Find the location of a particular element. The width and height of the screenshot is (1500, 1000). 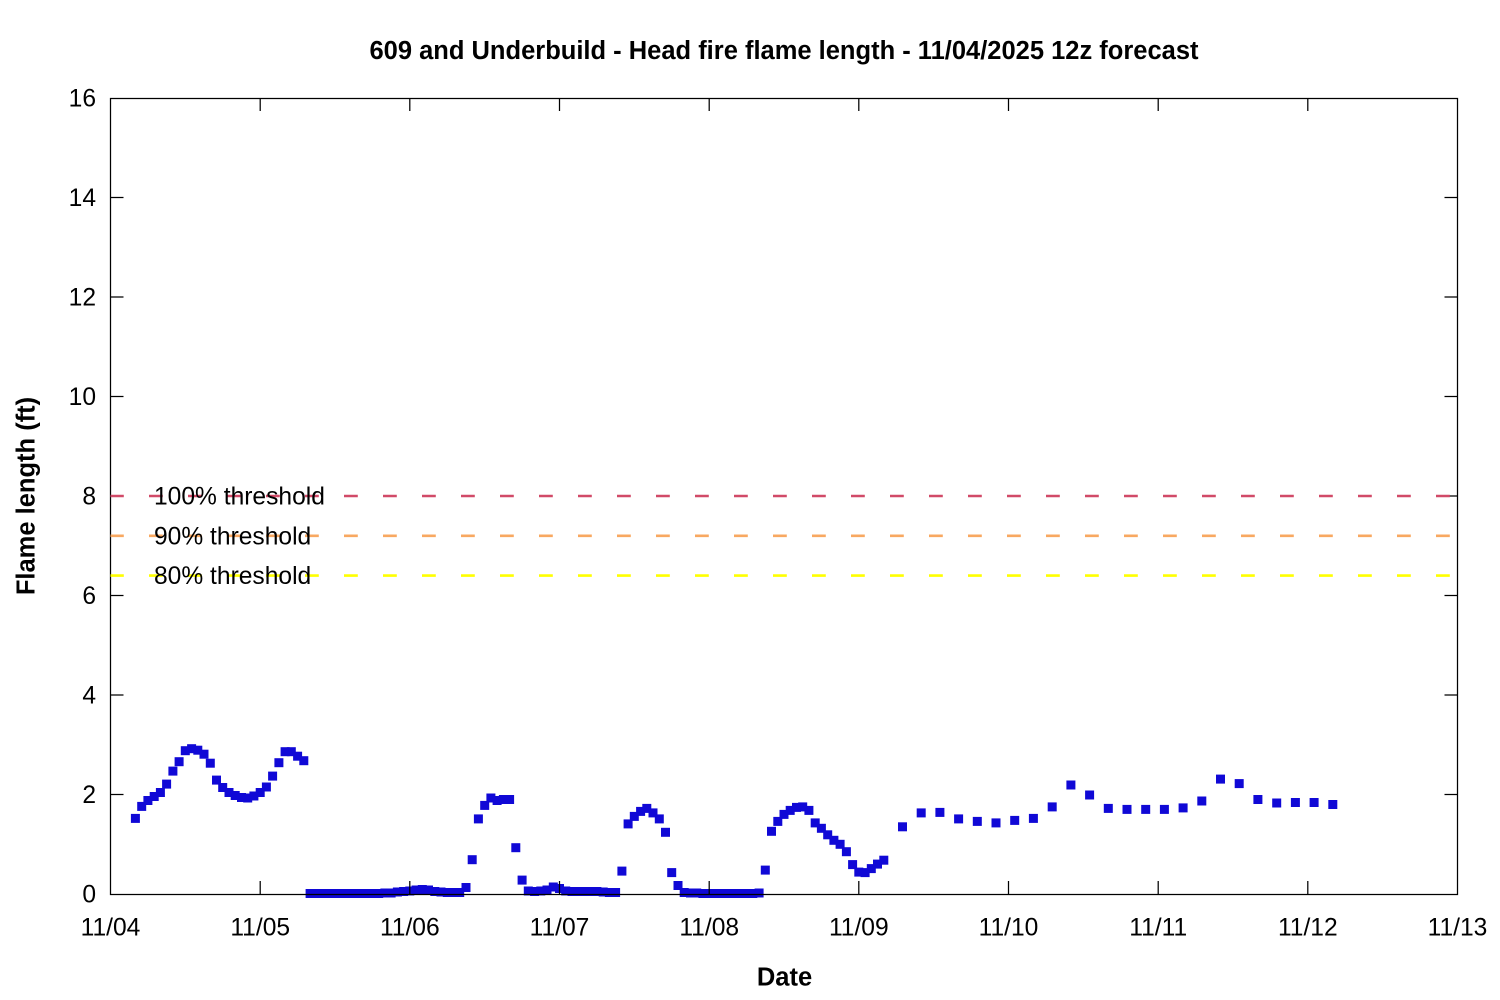

svg-text: 90% threshold is located at coordinates (232, 536).